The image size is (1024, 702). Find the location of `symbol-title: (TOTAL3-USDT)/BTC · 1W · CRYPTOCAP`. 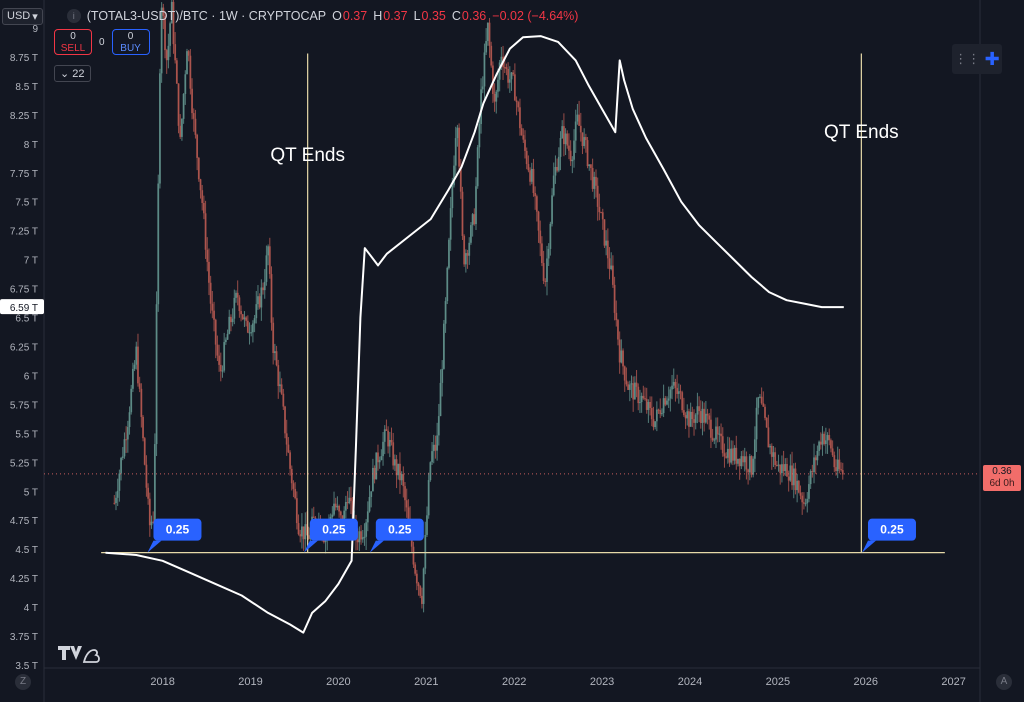

symbol-title: (TOTAL3-USDT)/BTC · 1W · CRYPTOCAP is located at coordinates (206, 16).